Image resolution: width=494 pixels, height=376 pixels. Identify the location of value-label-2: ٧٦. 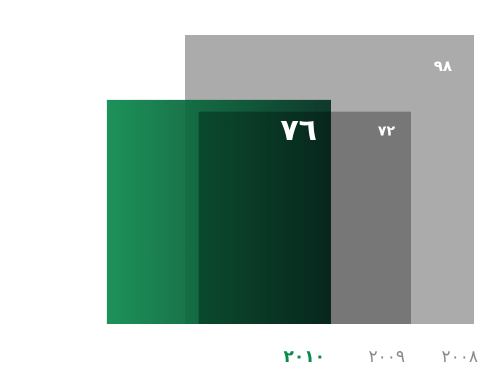
(298, 130).